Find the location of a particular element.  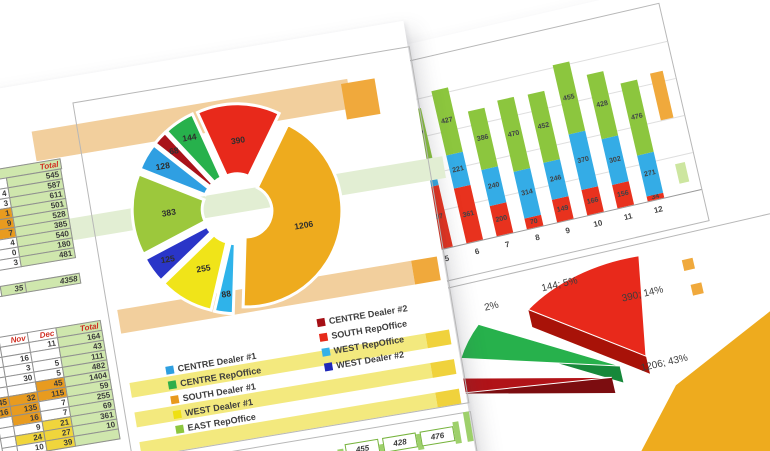

bar-segment-green: 428 is located at coordinates (602, 105).